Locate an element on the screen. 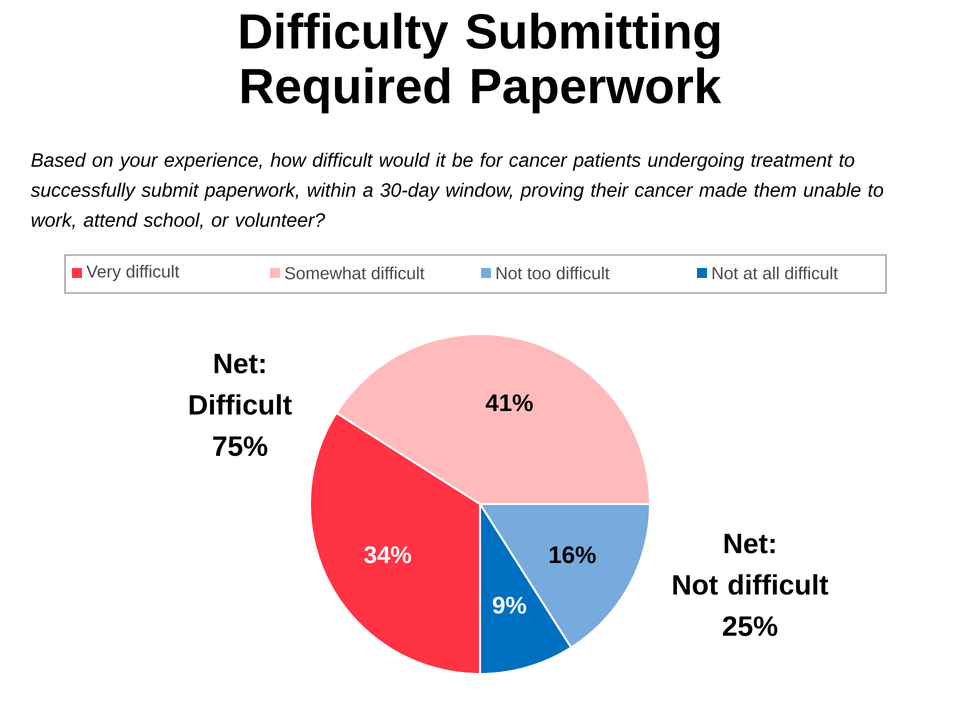 The width and height of the screenshot is (960, 720). legend-label: Not too difficult is located at coordinates (553, 273).